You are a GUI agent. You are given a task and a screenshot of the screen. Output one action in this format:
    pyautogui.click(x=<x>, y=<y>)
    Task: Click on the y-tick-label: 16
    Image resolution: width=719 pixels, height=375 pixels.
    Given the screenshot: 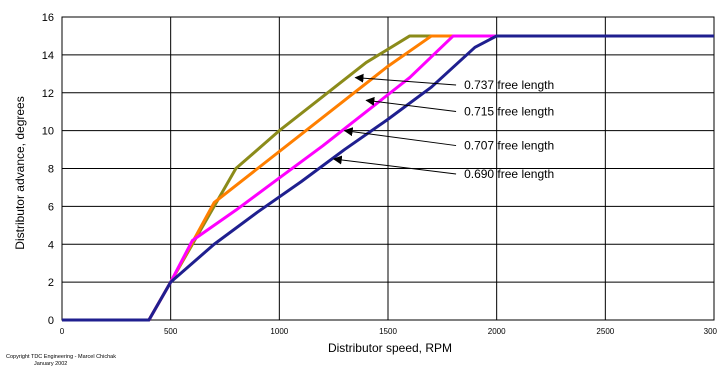 What is the action you would take?
    pyautogui.click(x=48, y=18)
    